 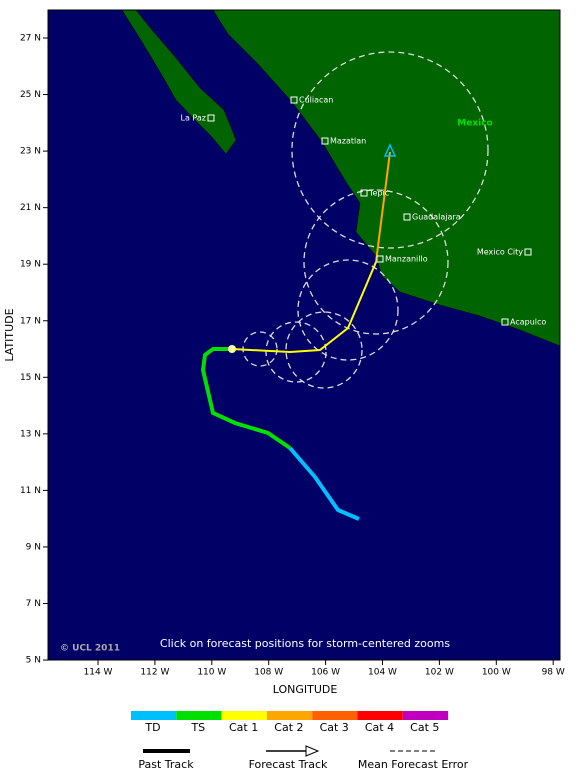 What do you see at coordinates (98, 673) in the screenshot?
I see `x-tick-label: 114 W` at bounding box center [98, 673].